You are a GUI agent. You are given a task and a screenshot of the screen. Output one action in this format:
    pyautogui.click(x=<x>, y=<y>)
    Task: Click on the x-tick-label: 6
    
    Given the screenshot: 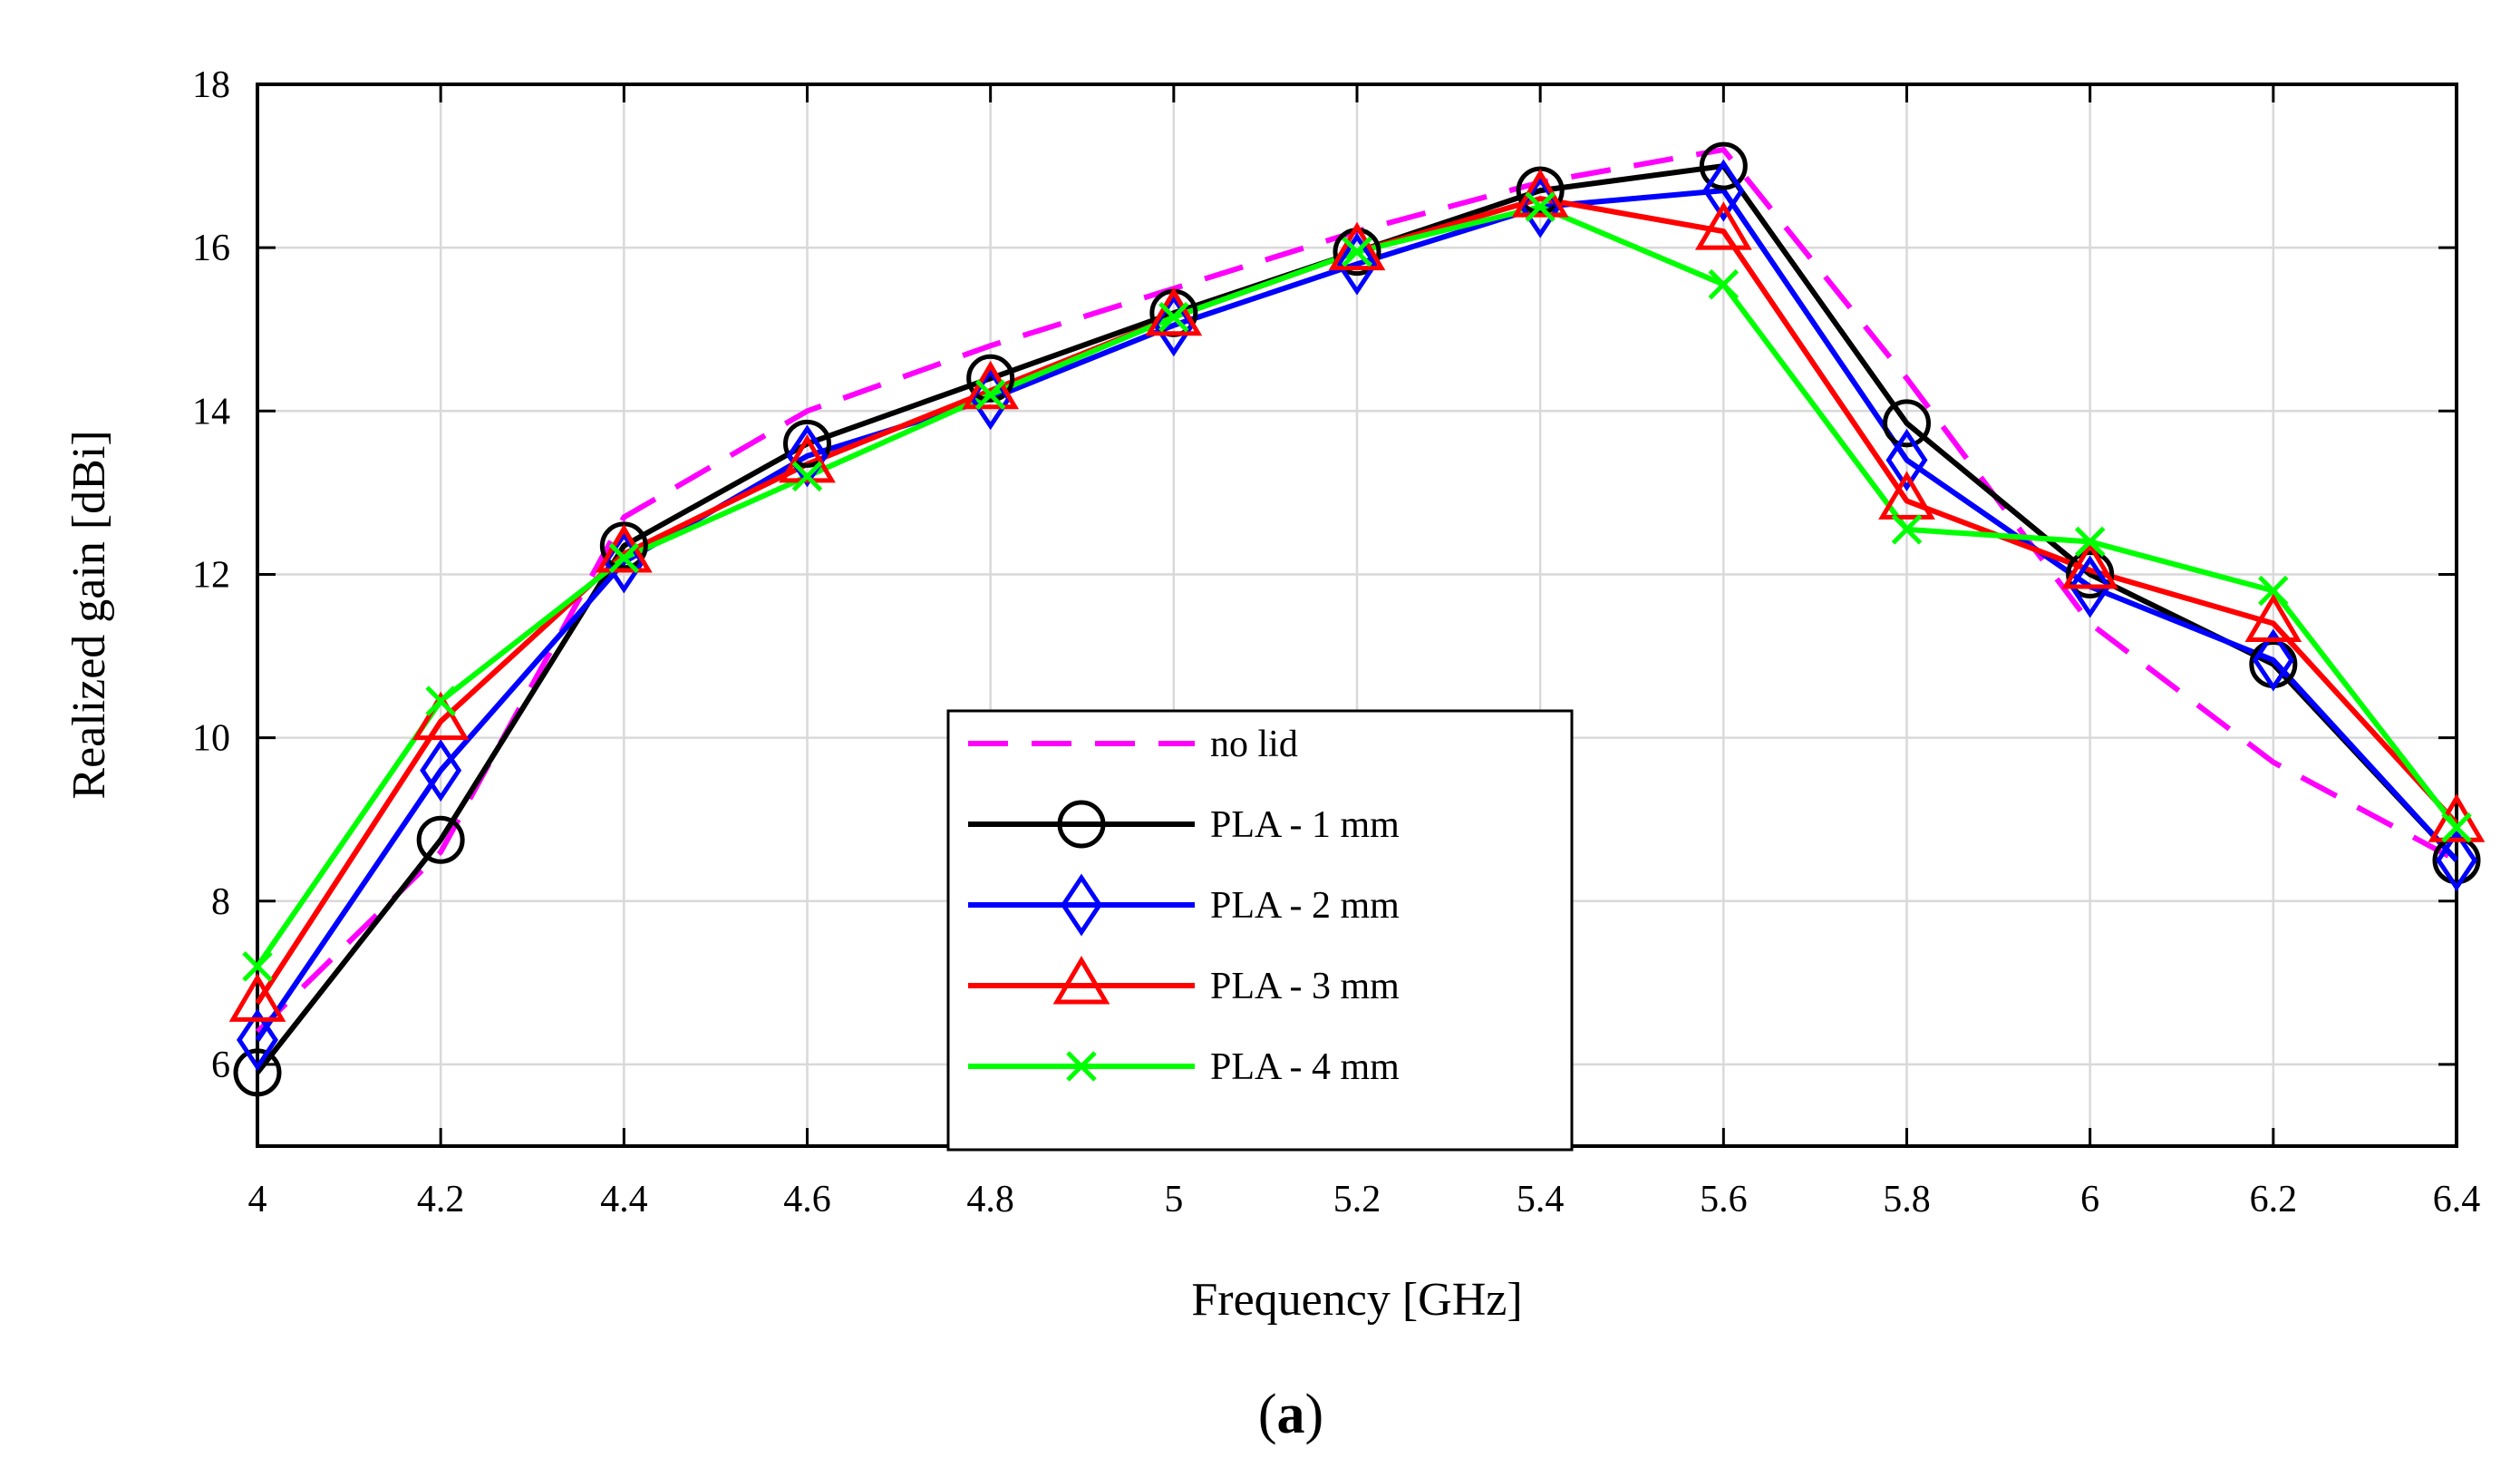 What is the action you would take?
    pyautogui.click(x=2089, y=1200)
    